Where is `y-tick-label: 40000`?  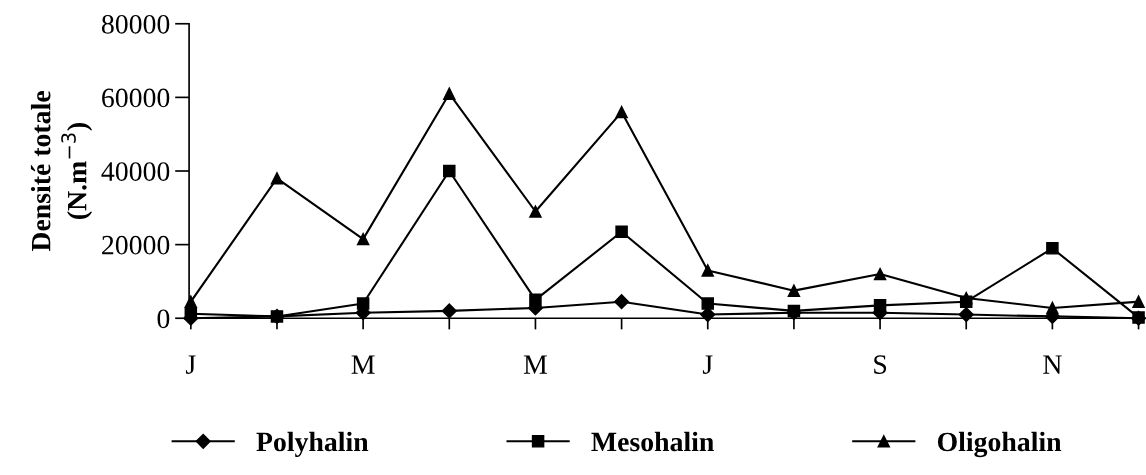
y-tick-label: 40000 is located at coordinates (135, 171).